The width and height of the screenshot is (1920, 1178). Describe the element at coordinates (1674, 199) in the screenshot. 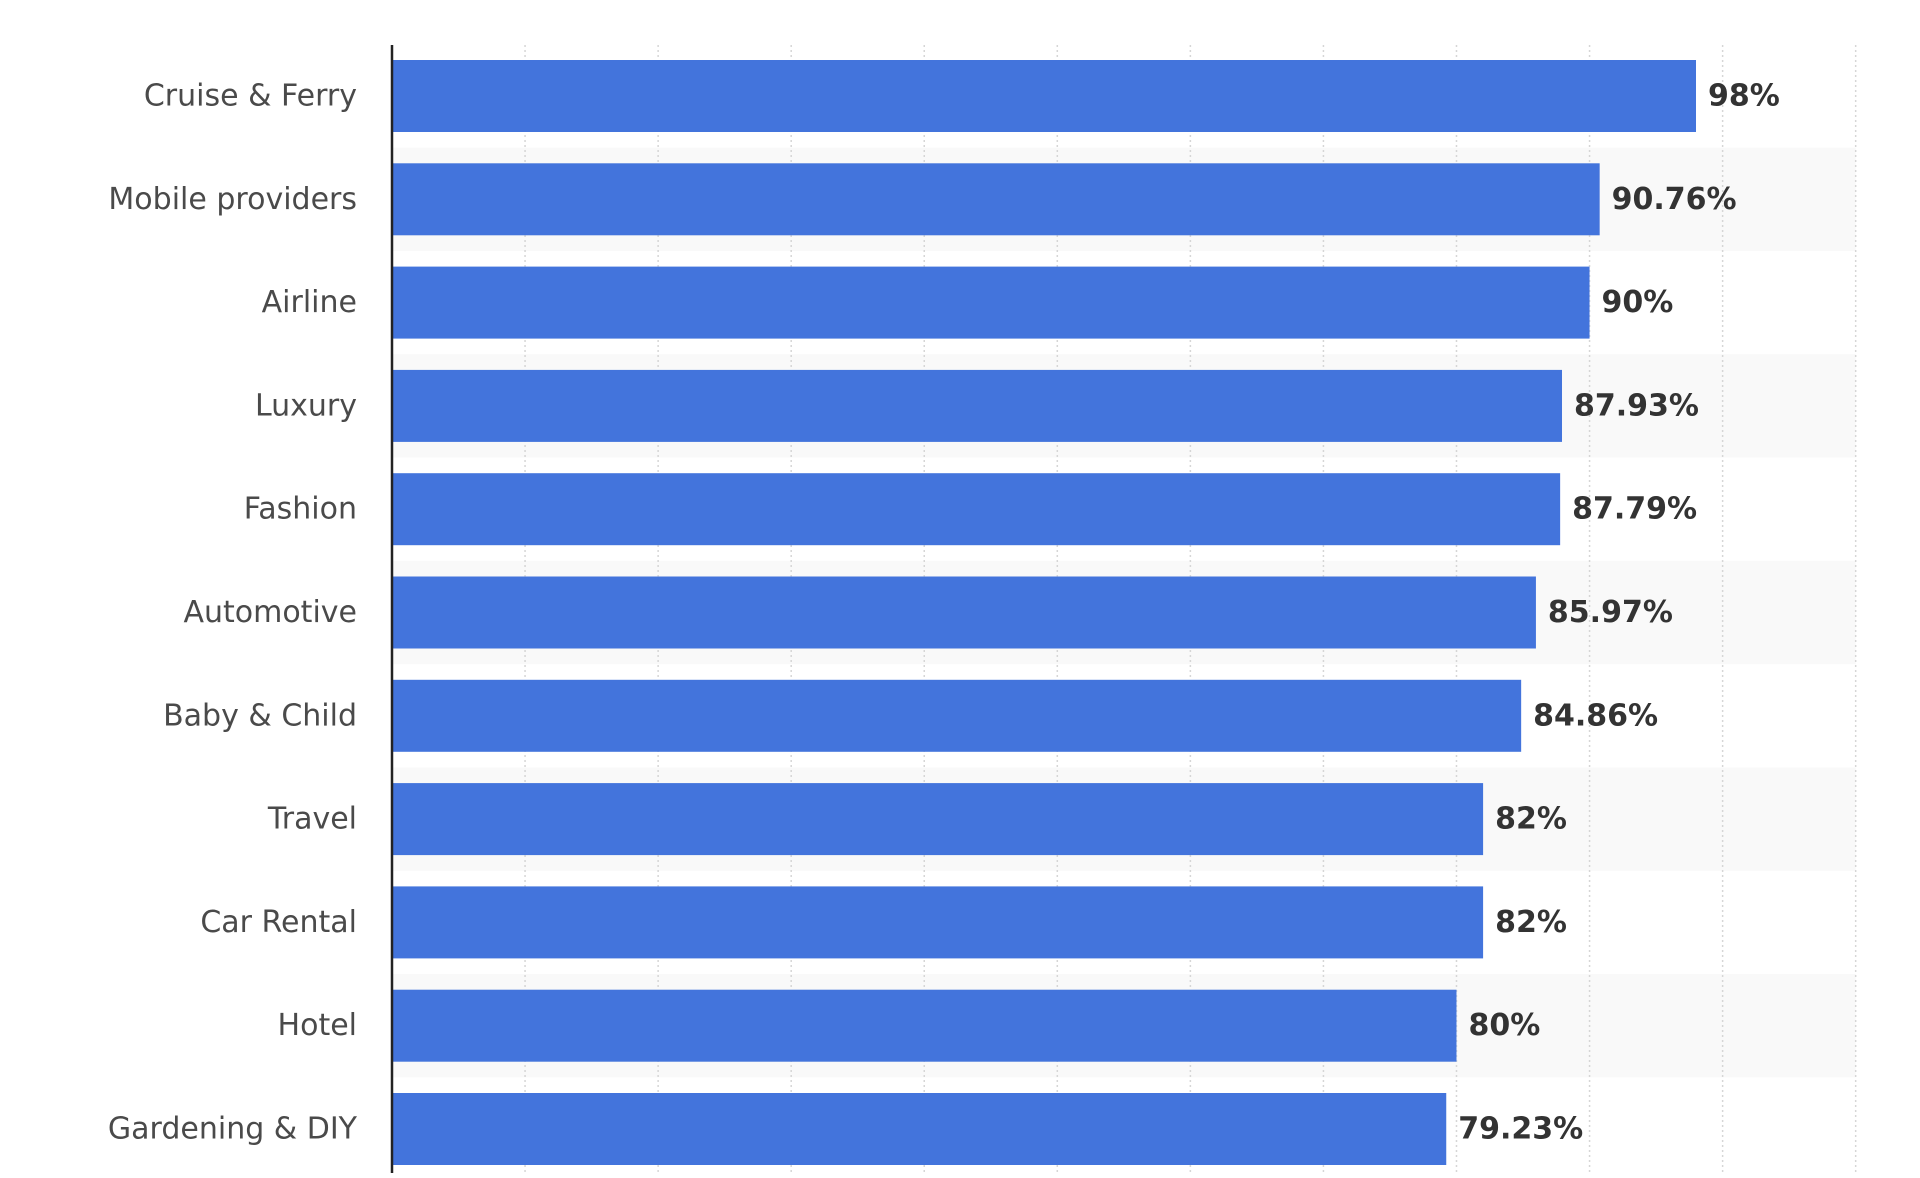

I see `data-label: 90.76%` at that location.